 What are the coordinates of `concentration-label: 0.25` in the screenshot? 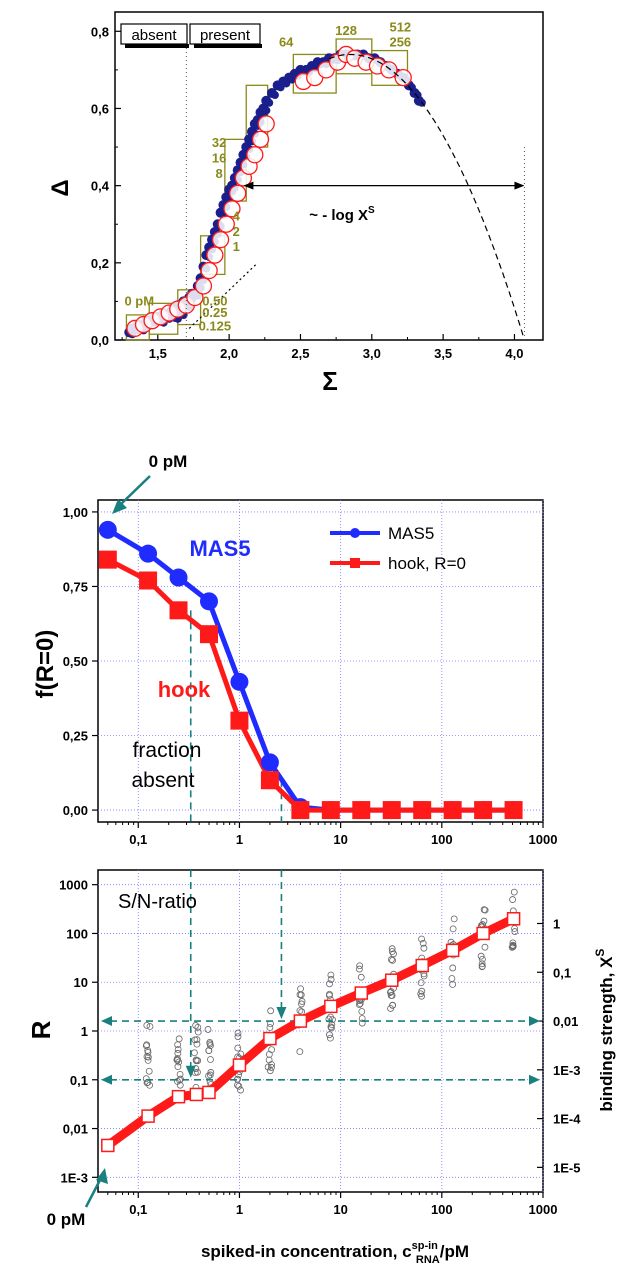 It's located at (214, 312).